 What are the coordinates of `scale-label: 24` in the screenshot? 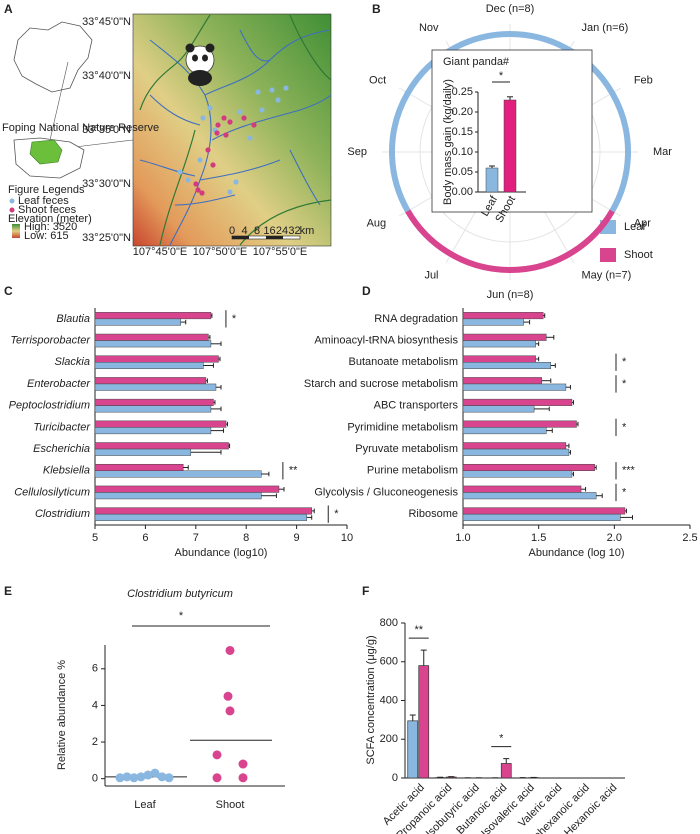 It's located at (282, 231).